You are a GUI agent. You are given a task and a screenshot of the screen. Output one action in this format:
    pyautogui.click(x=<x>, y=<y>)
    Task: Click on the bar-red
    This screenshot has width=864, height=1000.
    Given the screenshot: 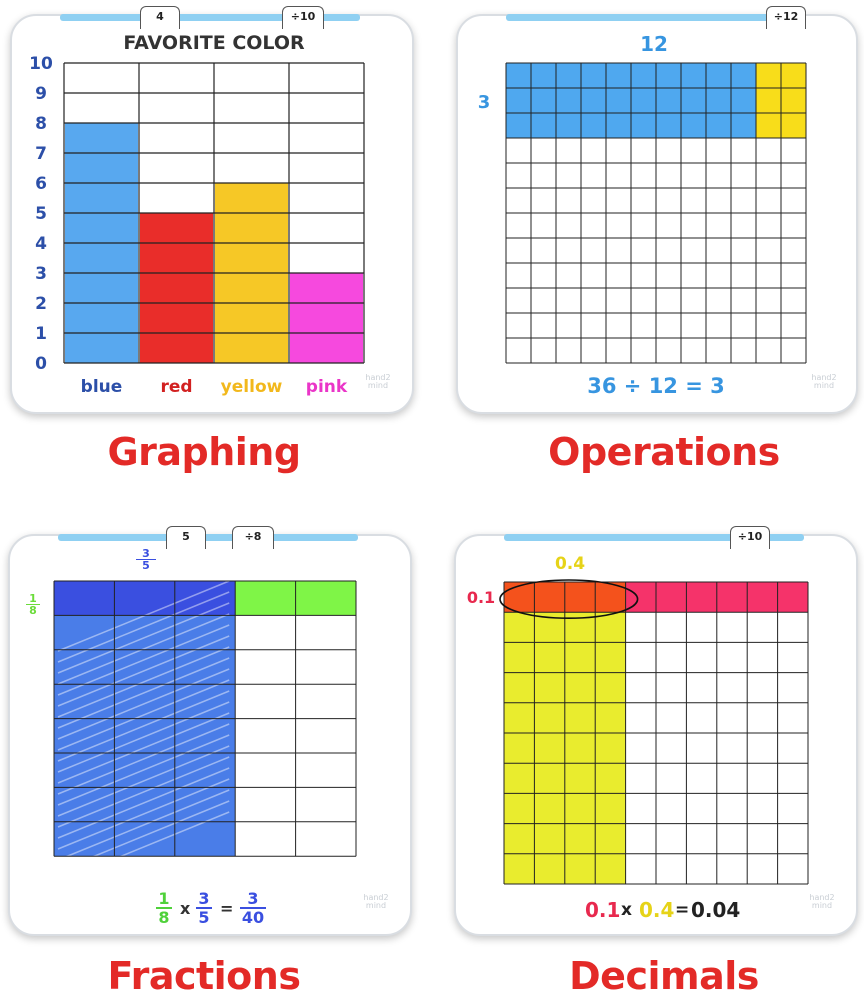 What is the action you would take?
    pyautogui.click(x=176, y=288)
    